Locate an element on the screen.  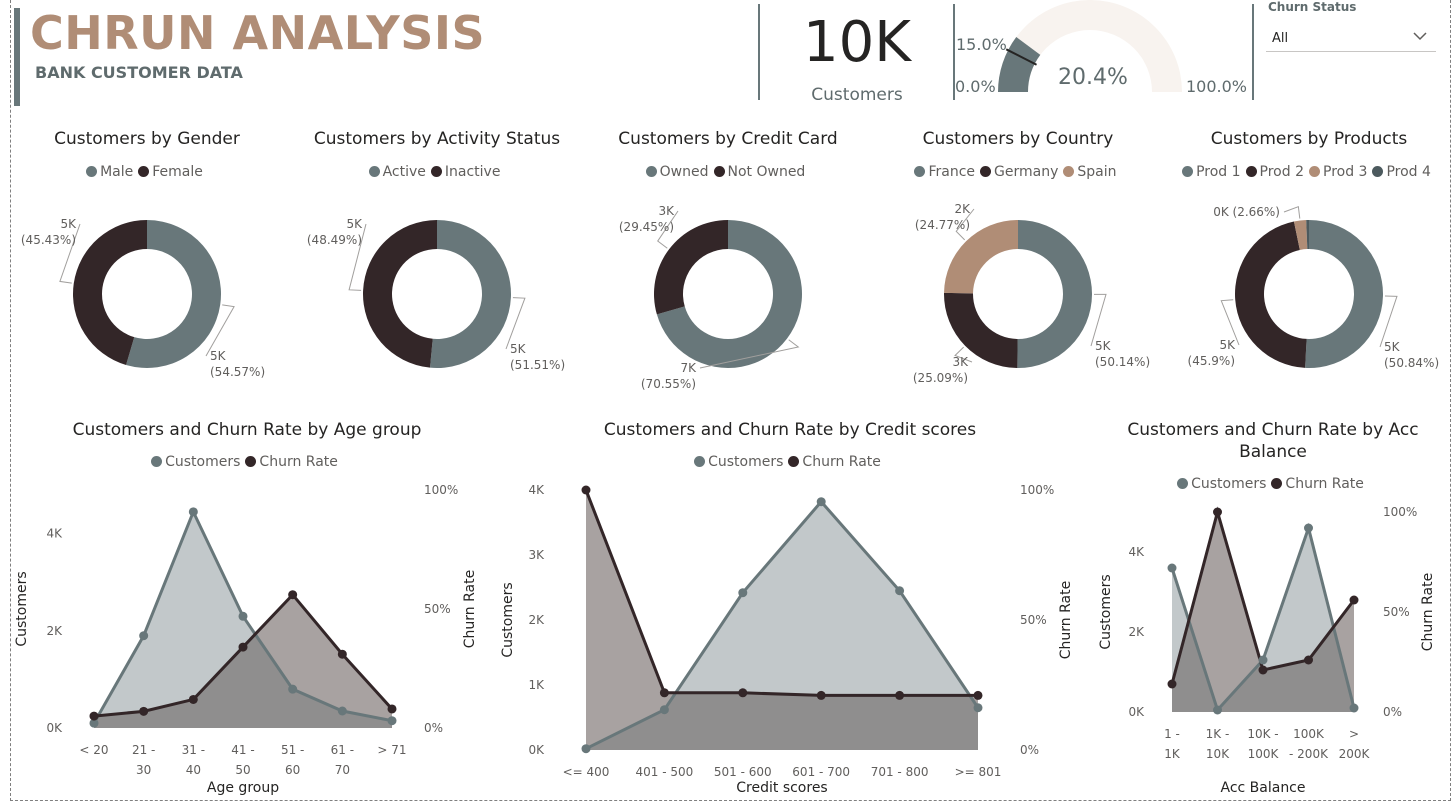
legend-item: Germany is located at coordinates (1019, 172).